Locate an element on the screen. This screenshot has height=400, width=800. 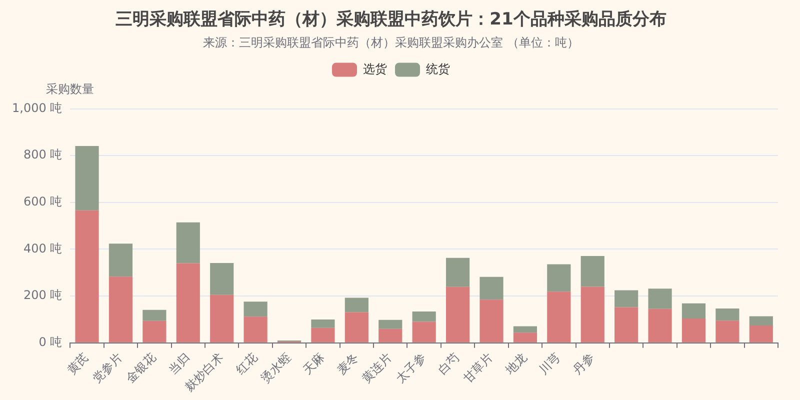
y-tick-label: 400 吨 is located at coordinates (42, 248).